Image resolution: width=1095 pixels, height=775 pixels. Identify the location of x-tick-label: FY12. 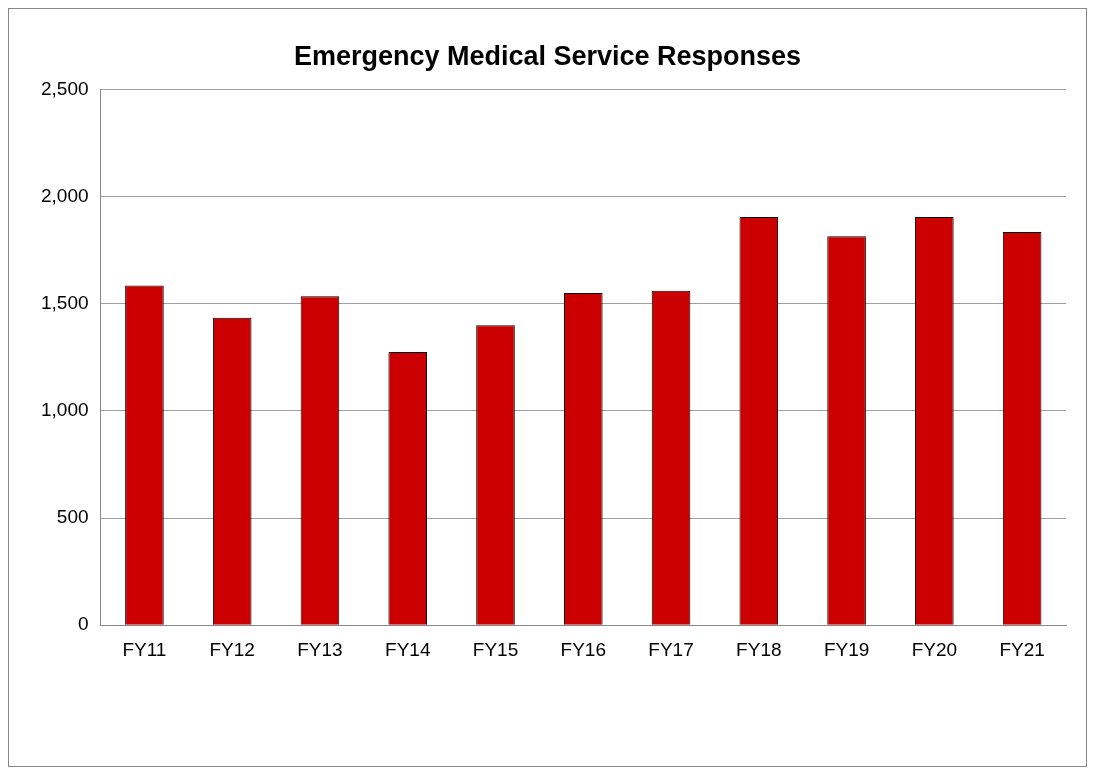
(232, 649).